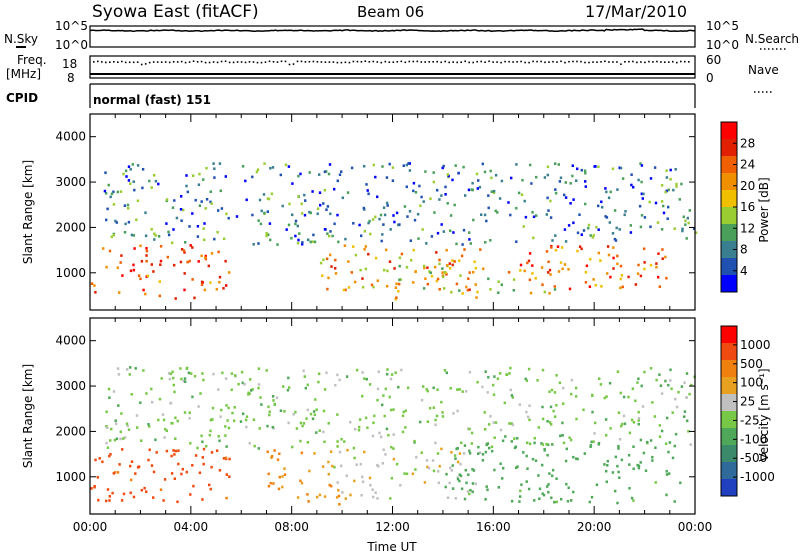  What do you see at coordinates (70, 431) in the screenshot?
I see `y-tick-label: 2000` at bounding box center [70, 431].